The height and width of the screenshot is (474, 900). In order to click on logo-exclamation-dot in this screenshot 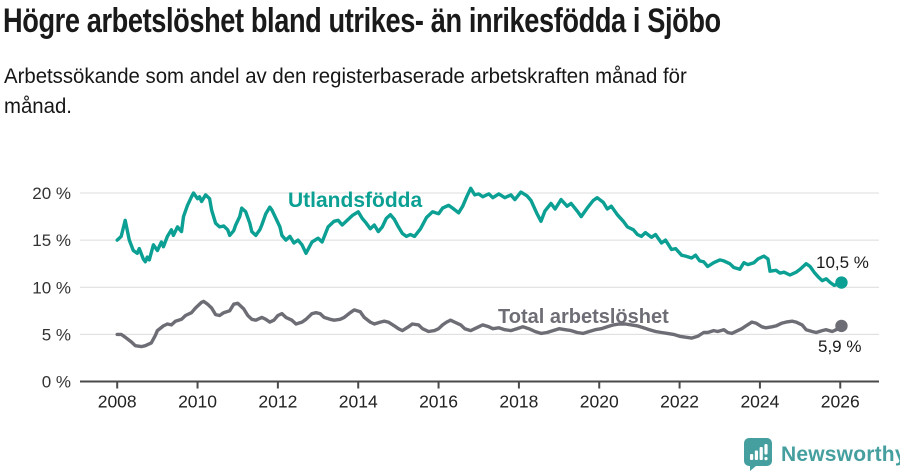, I will do `click(766, 459)`.